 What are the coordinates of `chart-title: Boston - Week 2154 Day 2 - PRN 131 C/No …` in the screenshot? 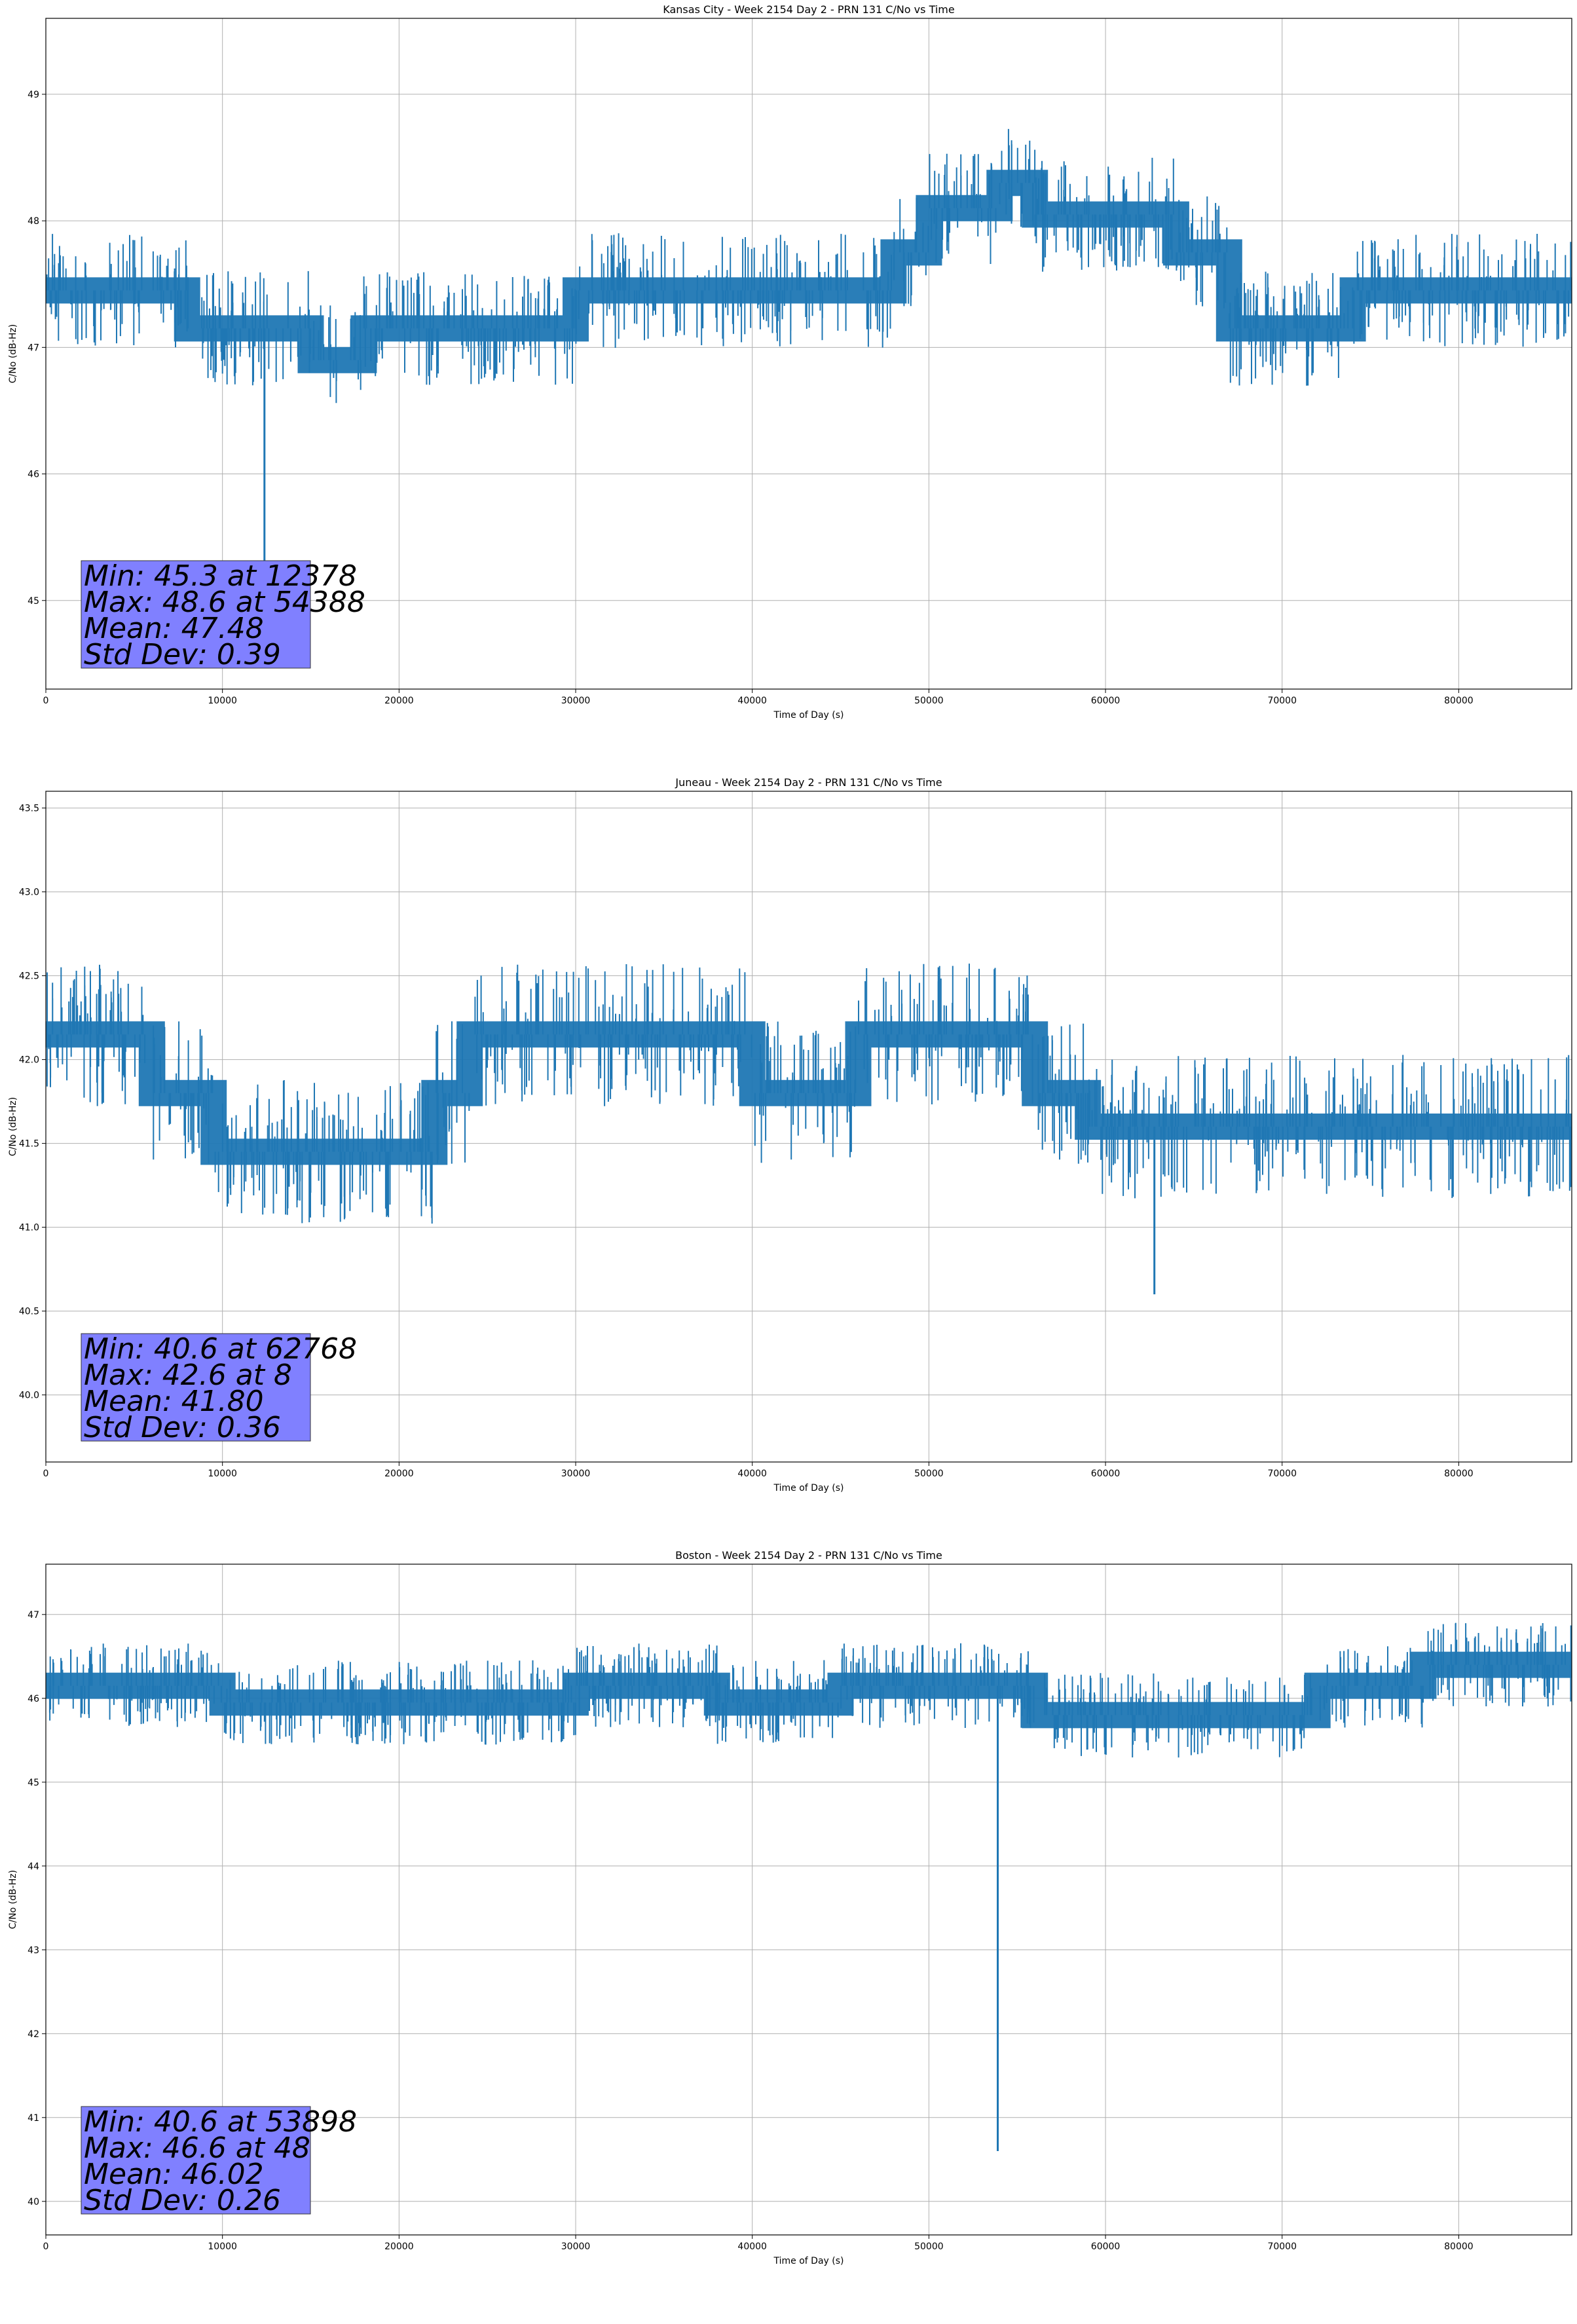 It's located at (808, 1555).